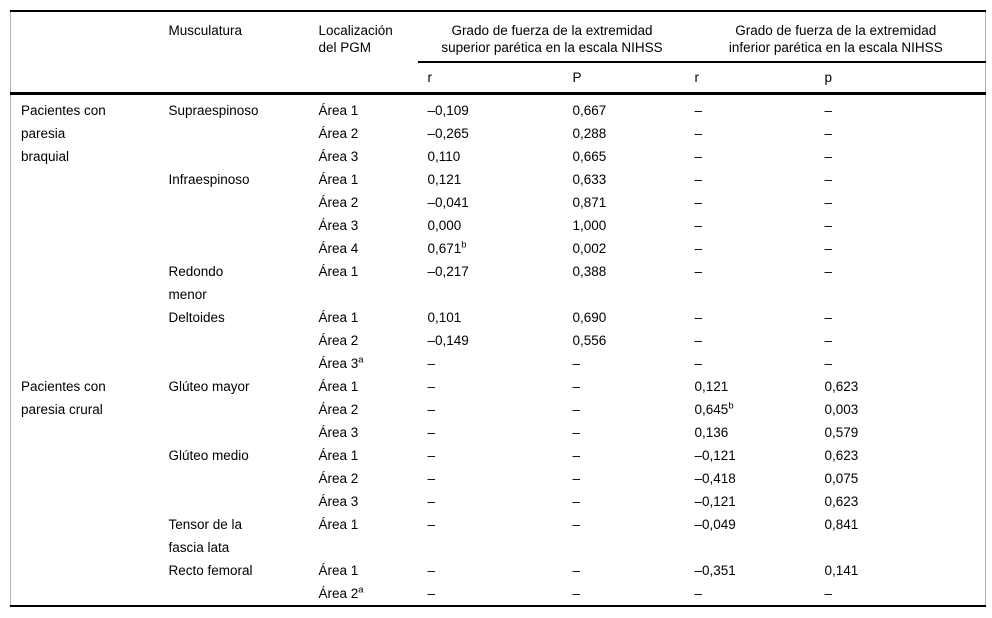 The height and width of the screenshot is (618, 992). What do you see at coordinates (498, 78) in the screenshot?
I see `header-row-statistics: r P r p` at bounding box center [498, 78].